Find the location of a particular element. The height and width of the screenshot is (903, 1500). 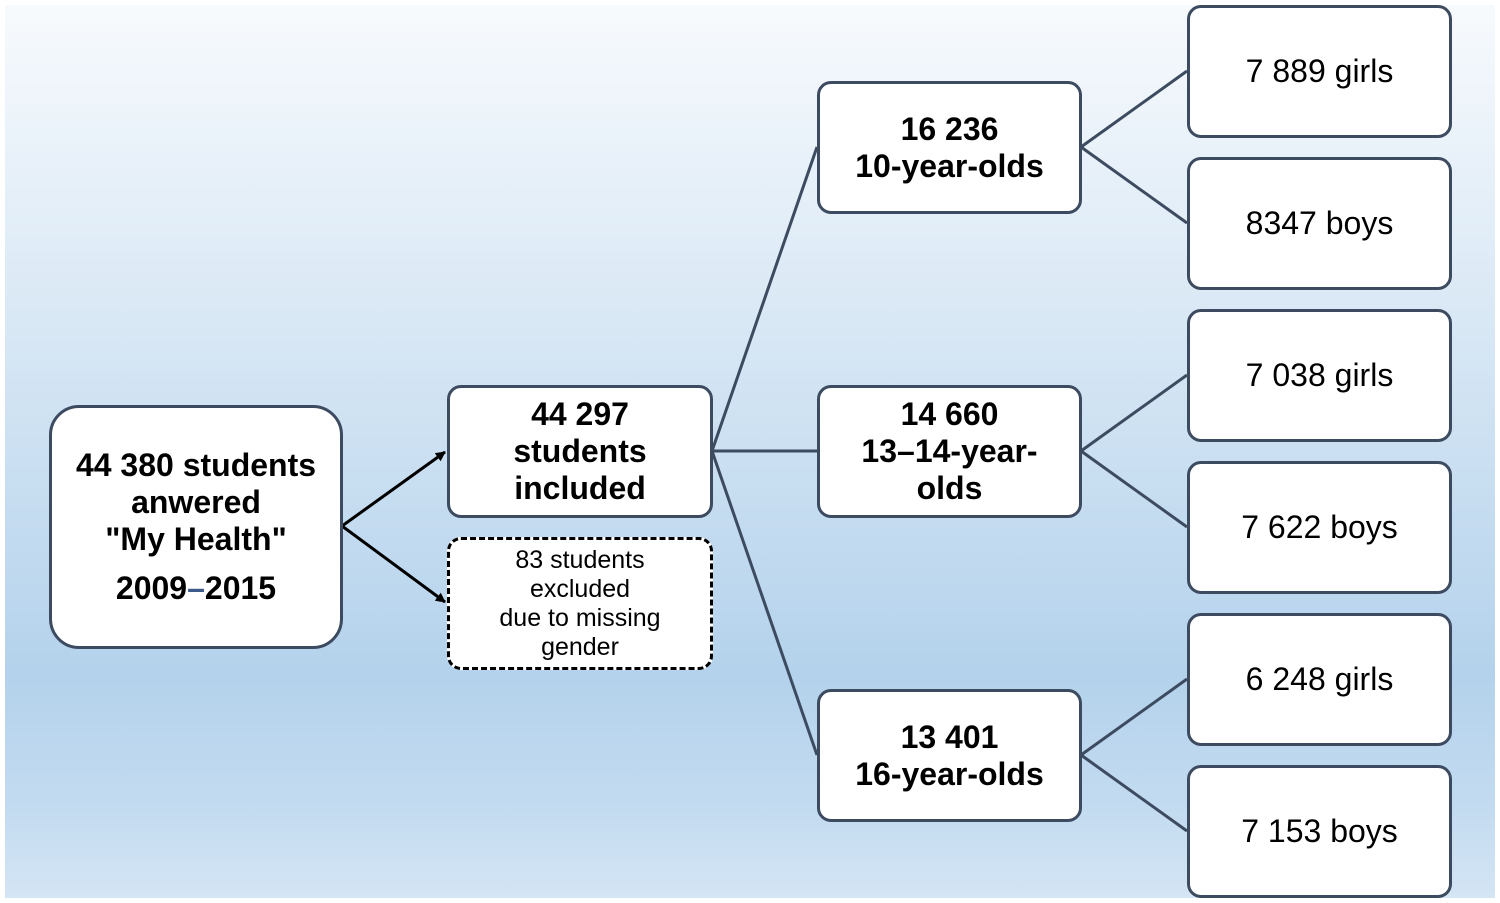

year-start: 2009 is located at coordinates (151, 588).